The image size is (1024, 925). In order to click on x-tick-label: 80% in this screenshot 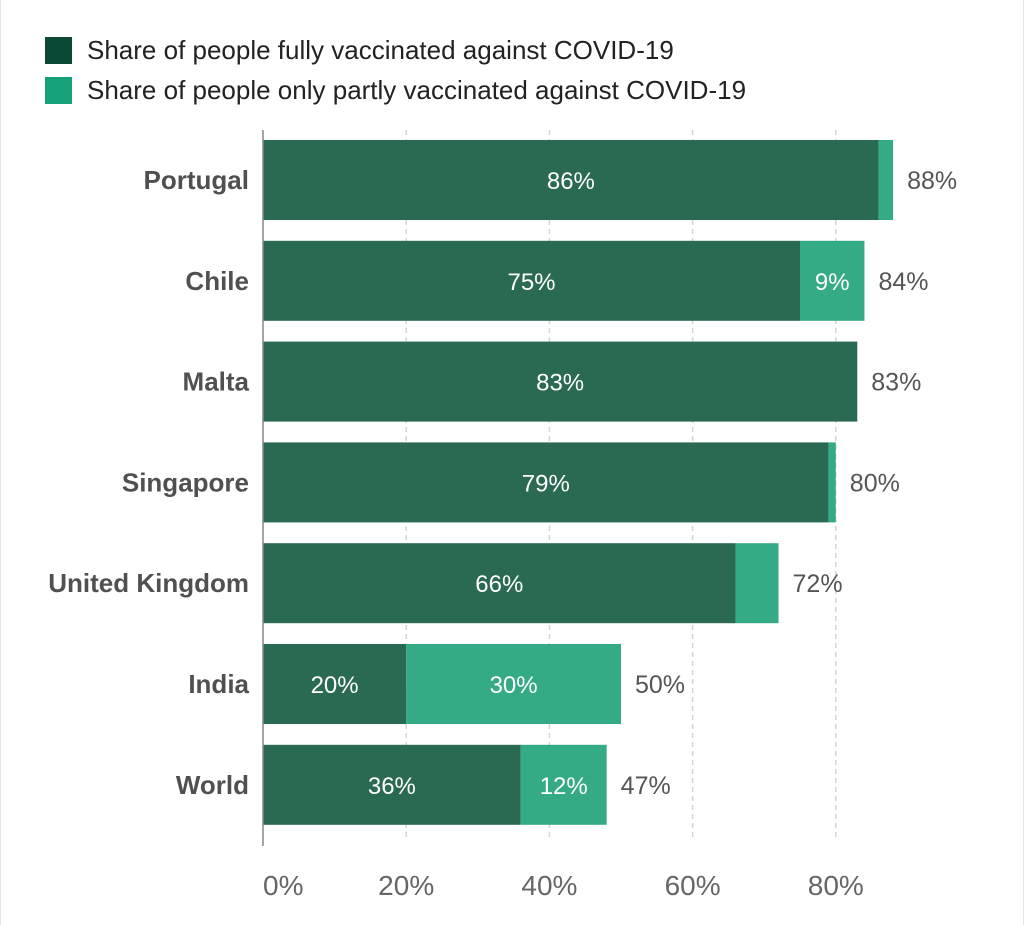, I will do `click(836, 885)`.